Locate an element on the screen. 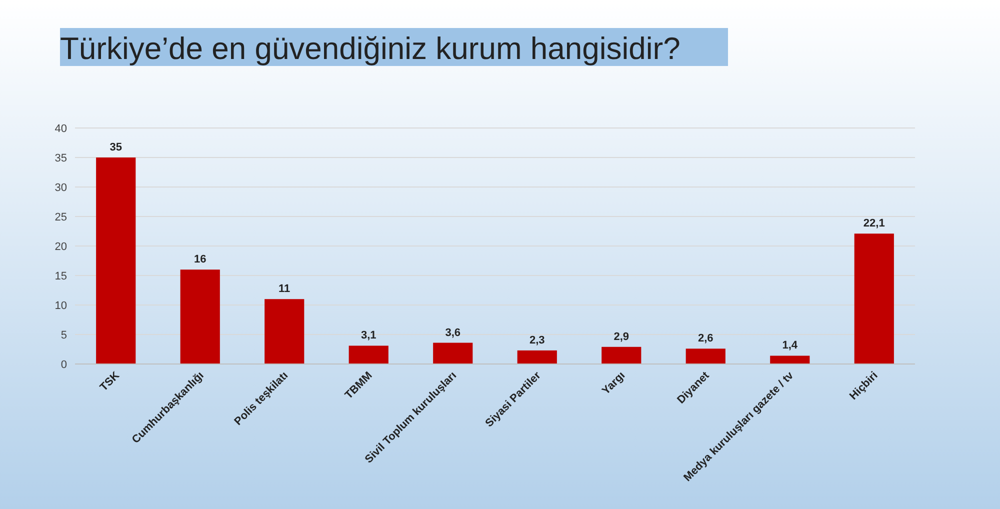 Image resolution: width=1000 pixels, height=509 pixels. y-tick-label: 15 is located at coordinates (60, 276).